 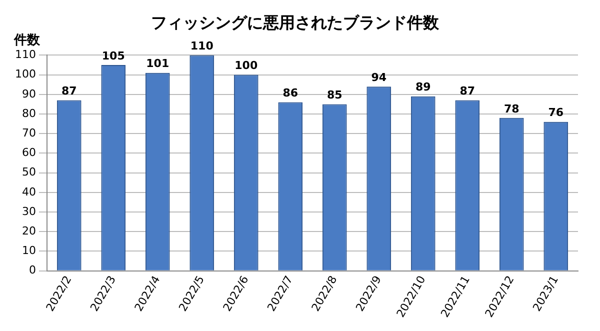 I want to click on data-label: 86, so click(x=290, y=93).